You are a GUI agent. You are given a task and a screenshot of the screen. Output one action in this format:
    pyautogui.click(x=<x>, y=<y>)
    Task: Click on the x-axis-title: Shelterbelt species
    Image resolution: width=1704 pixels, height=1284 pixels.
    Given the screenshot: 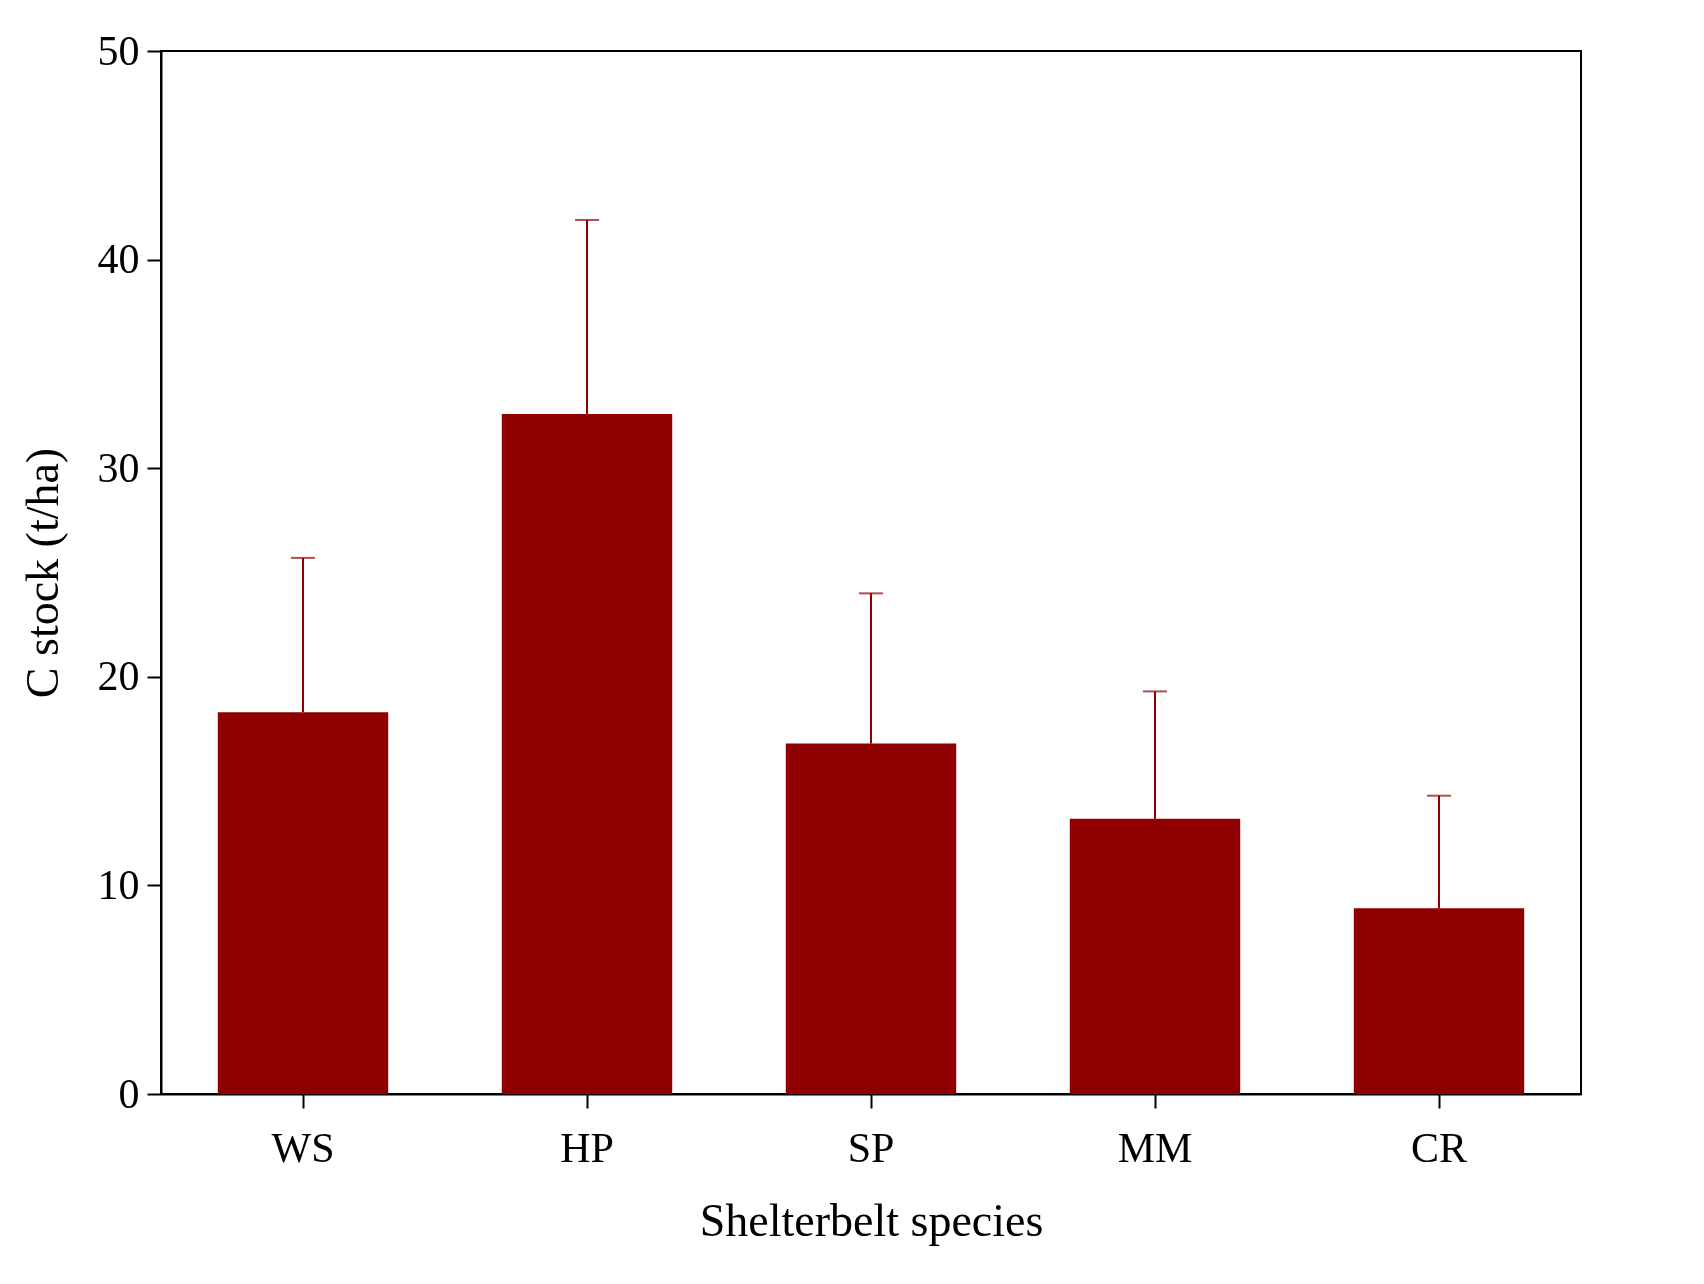 What is the action you would take?
    pyautogui.click(x=871, y=1220)
    